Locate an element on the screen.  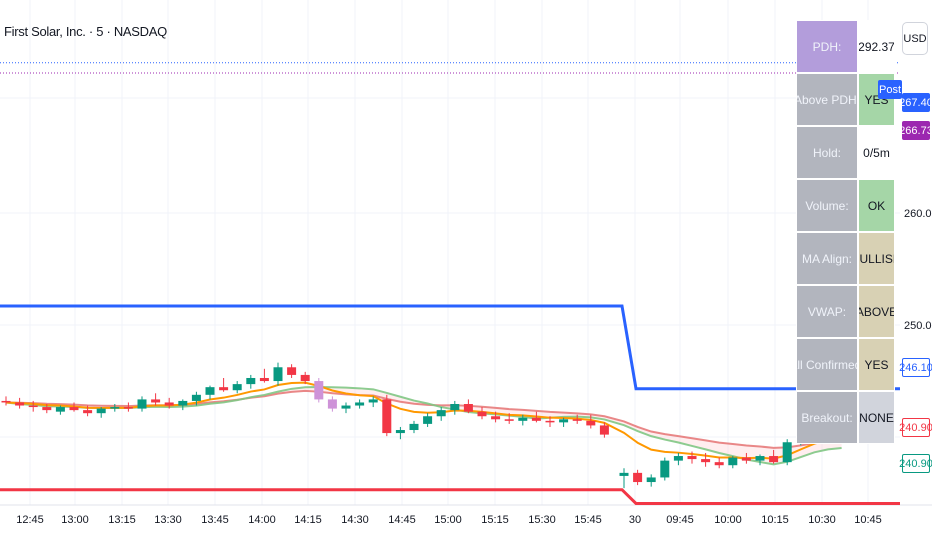
status-row: Above PDH: YES is located at coordinates (845, 99).